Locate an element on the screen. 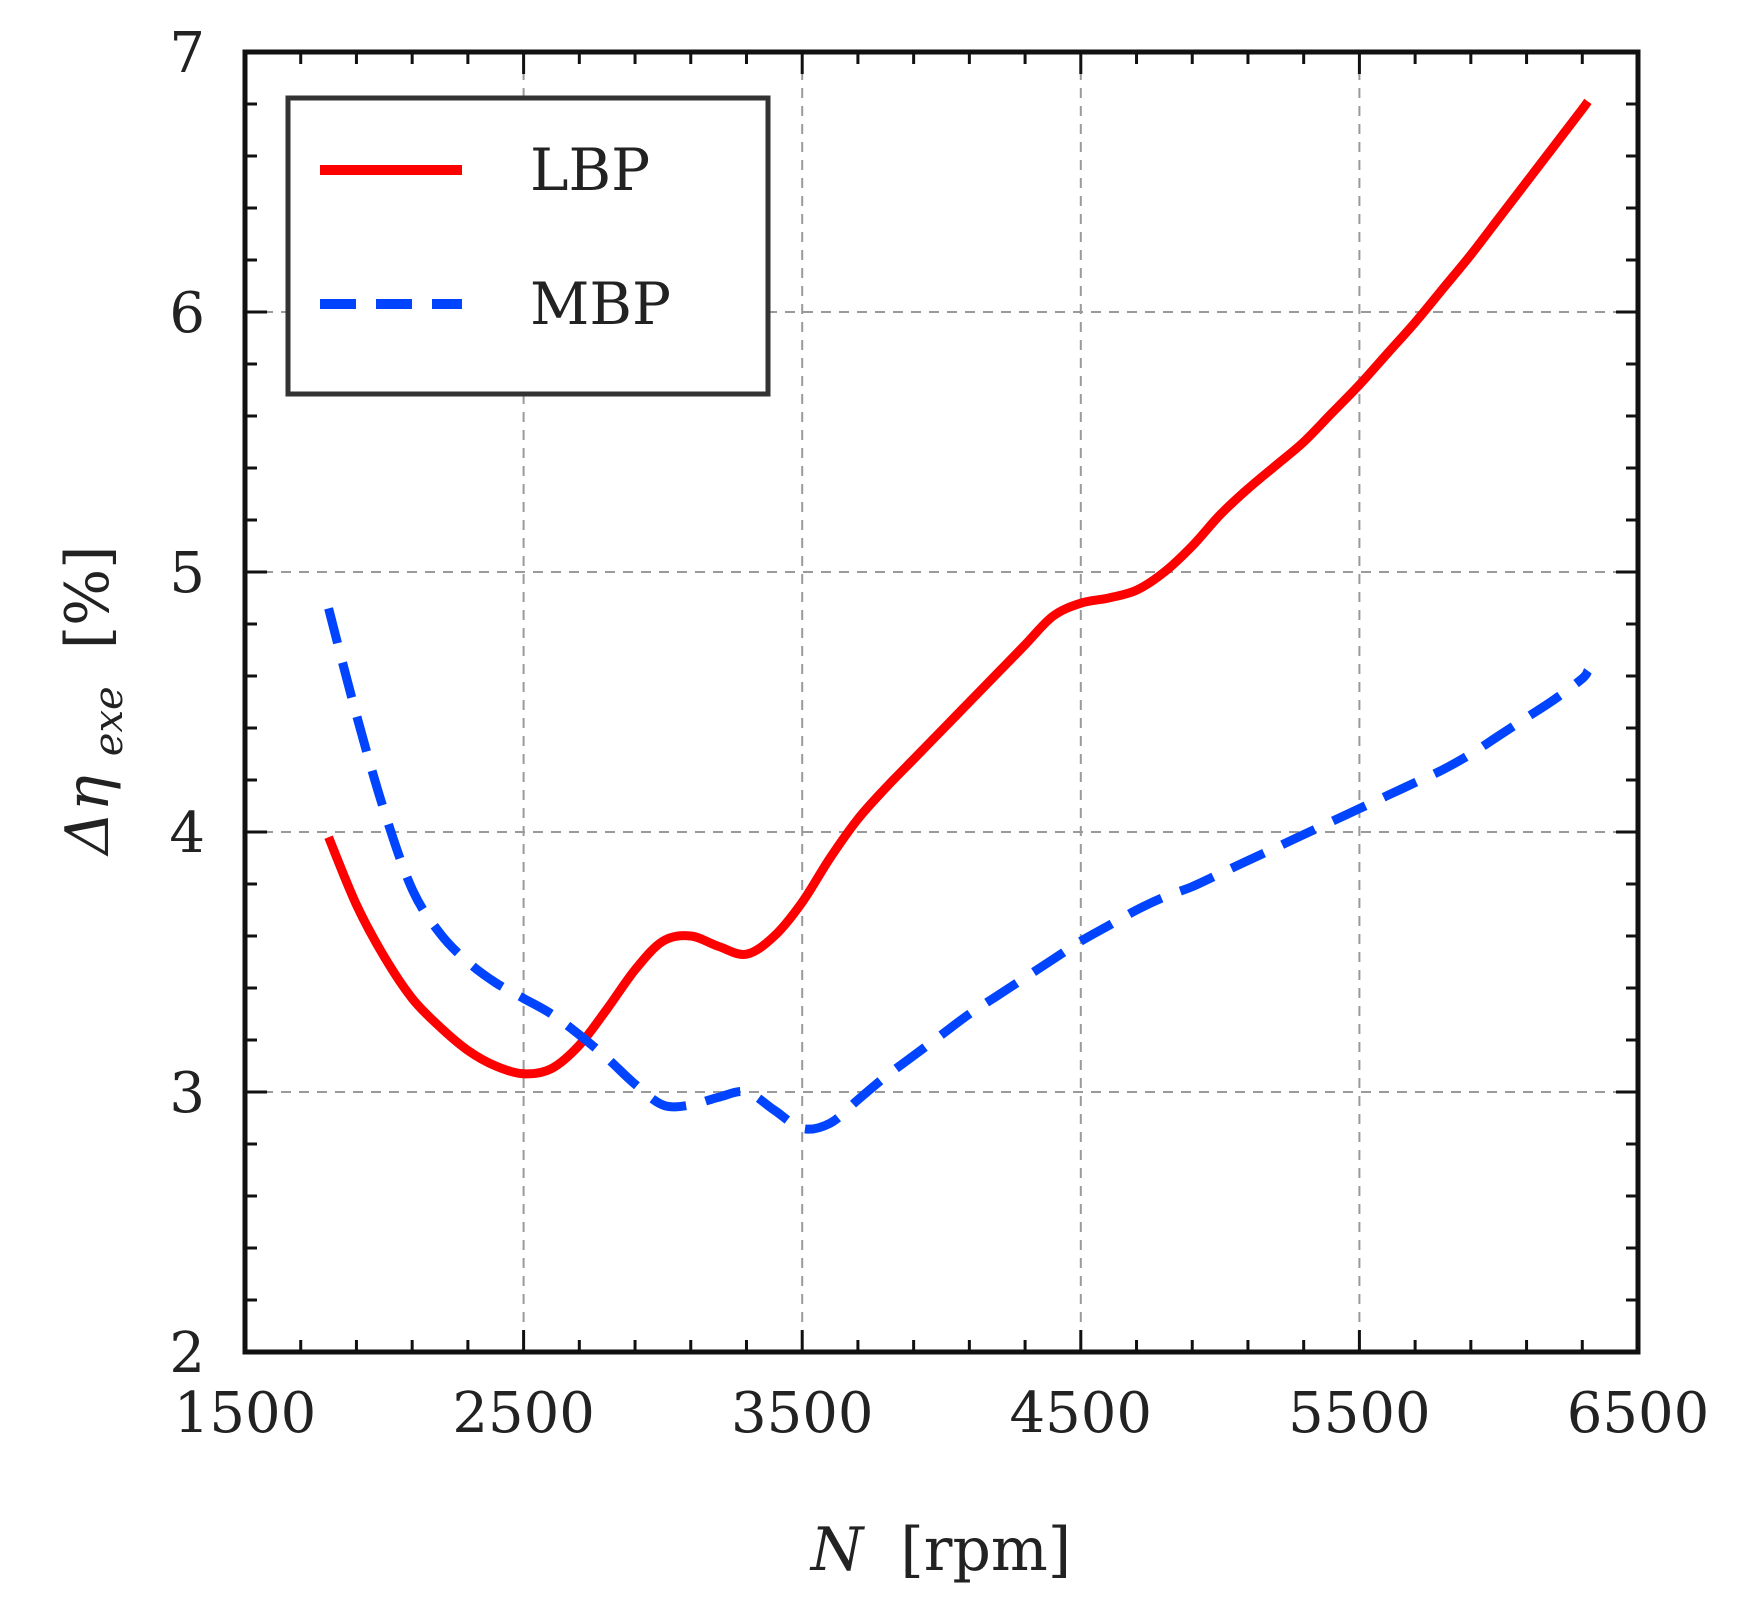 This screenshot has height=1619, width=1737. x-tick-label-5500: 5500 is located at coordinates (1359, 1413).